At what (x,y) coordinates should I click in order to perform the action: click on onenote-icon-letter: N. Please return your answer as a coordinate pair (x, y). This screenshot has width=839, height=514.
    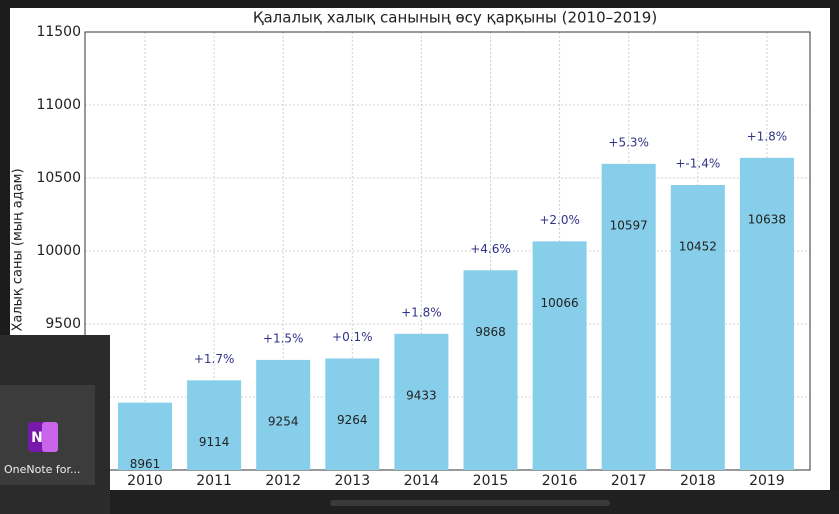
    Looking at the image, I should click on (37, 438).